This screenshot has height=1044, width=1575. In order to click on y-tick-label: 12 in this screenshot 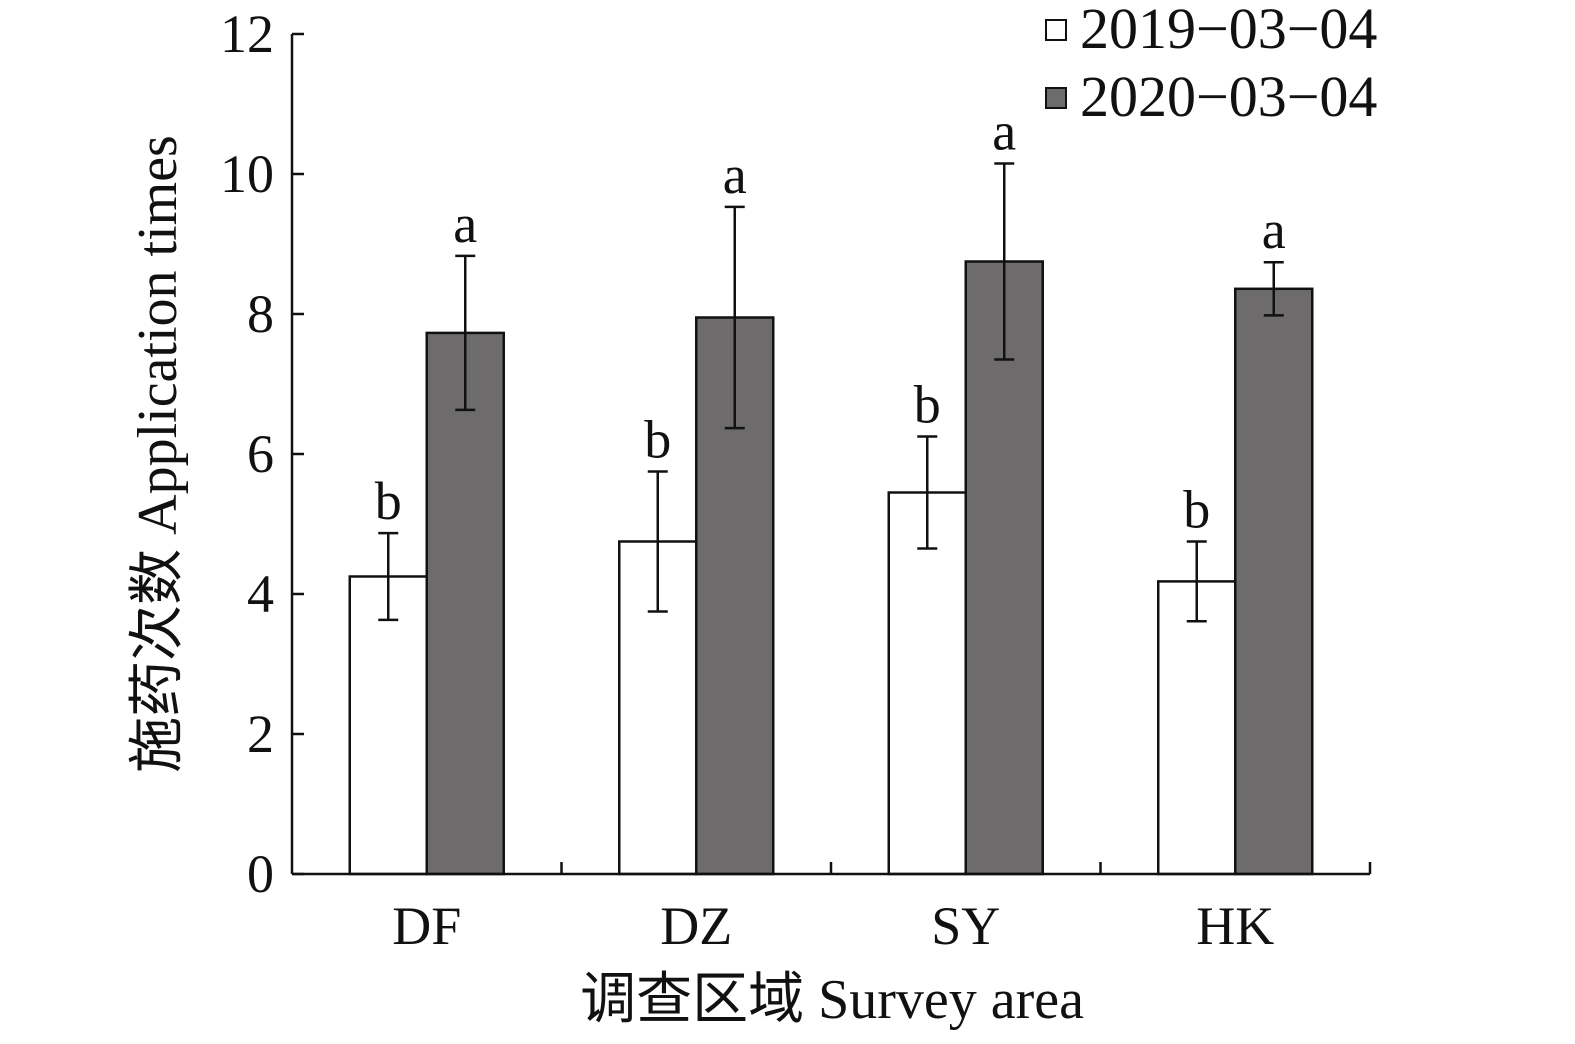, I will do `click(247, 34)`.